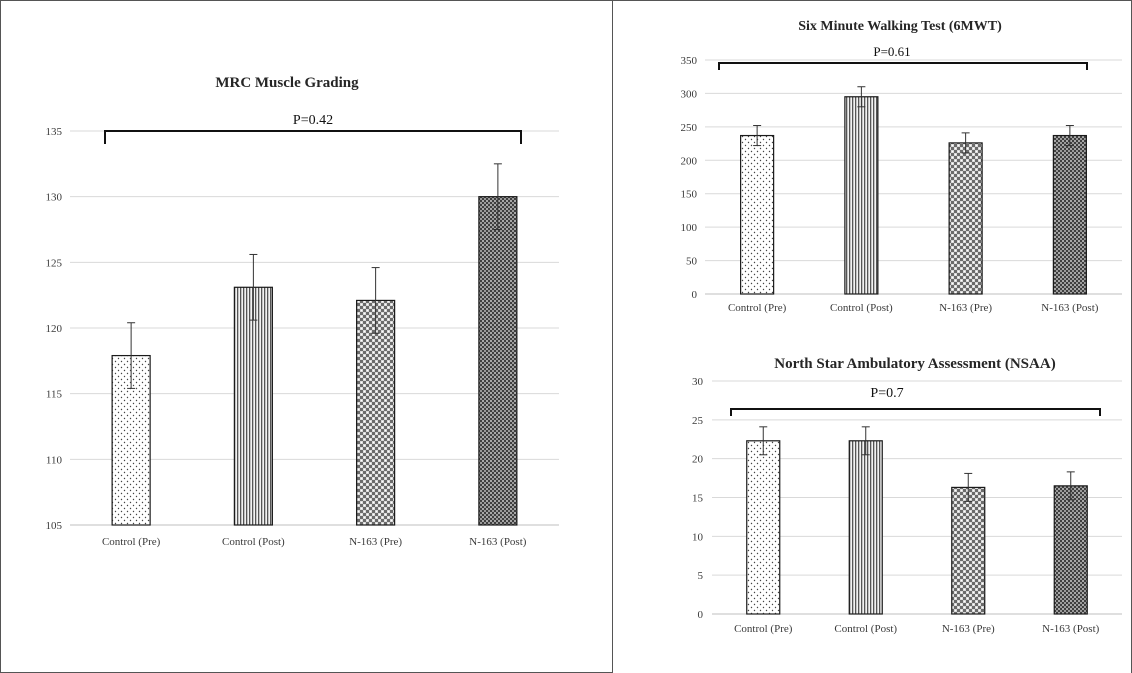  Describe the element at coordinates (917, 464) in the screenshot. I see `nsaa-error-bars` at that location.